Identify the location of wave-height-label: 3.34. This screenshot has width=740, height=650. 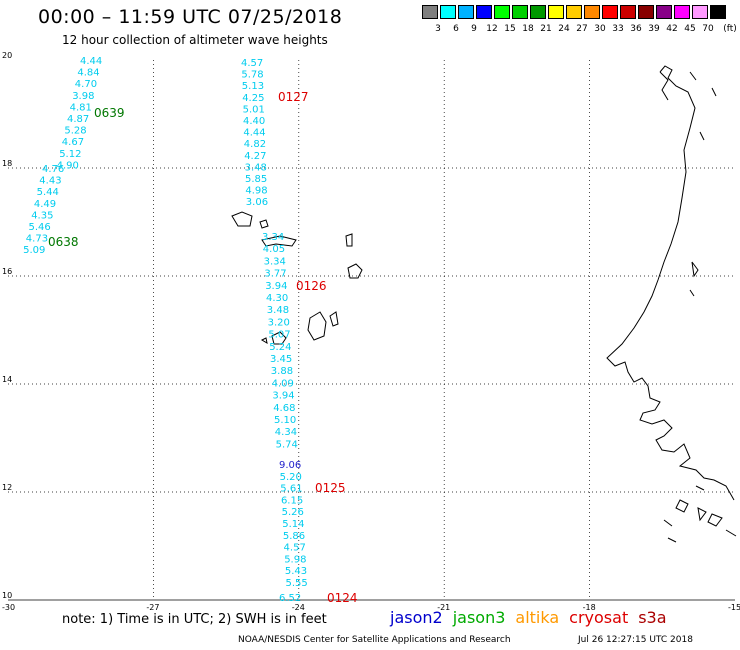
(275, 261).